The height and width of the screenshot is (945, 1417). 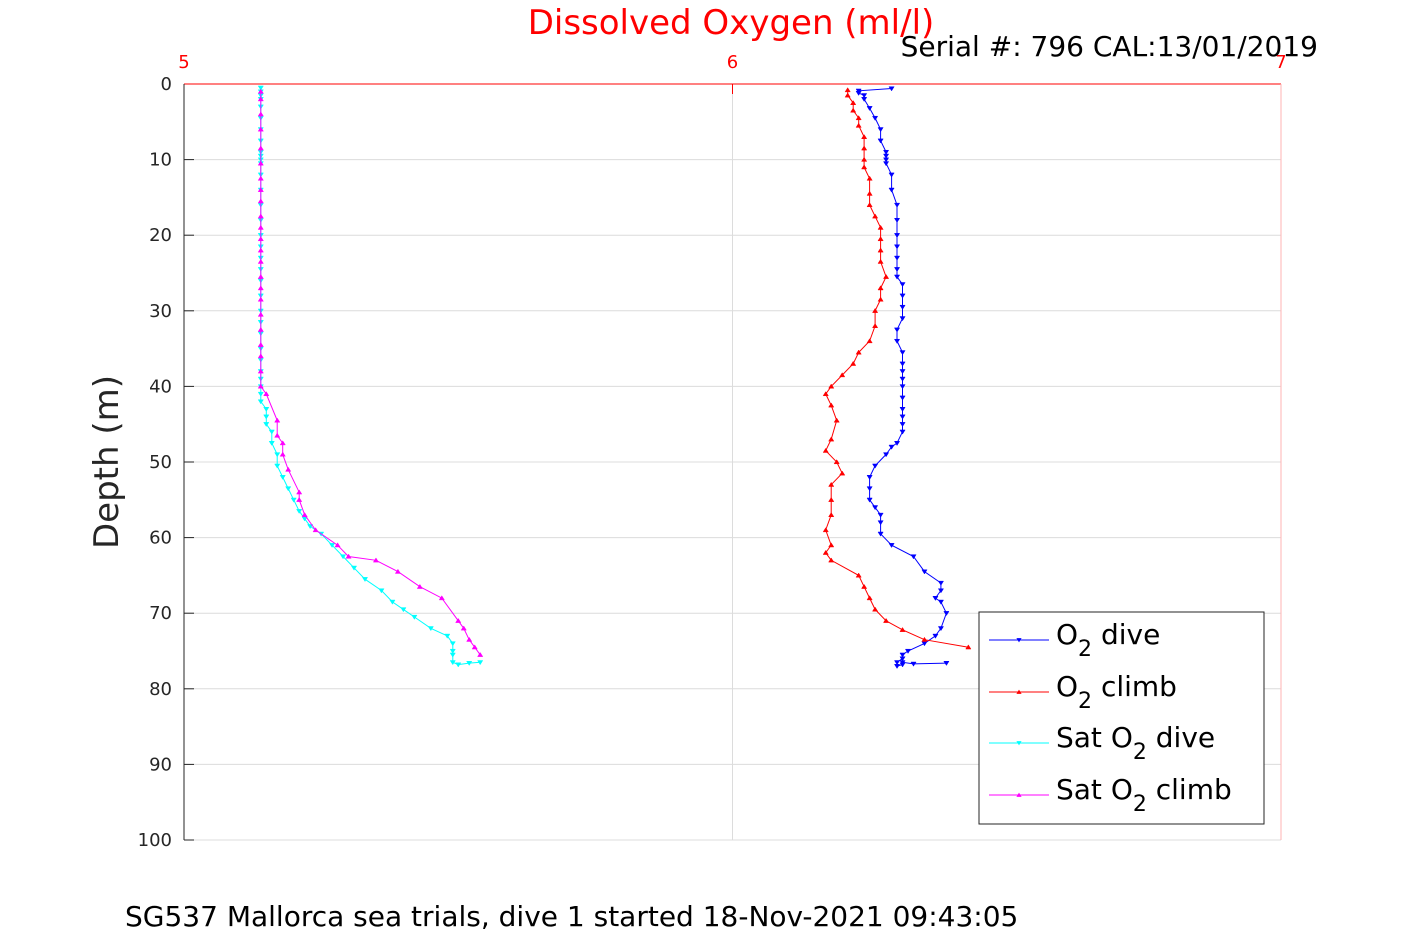 I want to click on legend-item: Sat O2 climb, so click(x=1110, y=795).